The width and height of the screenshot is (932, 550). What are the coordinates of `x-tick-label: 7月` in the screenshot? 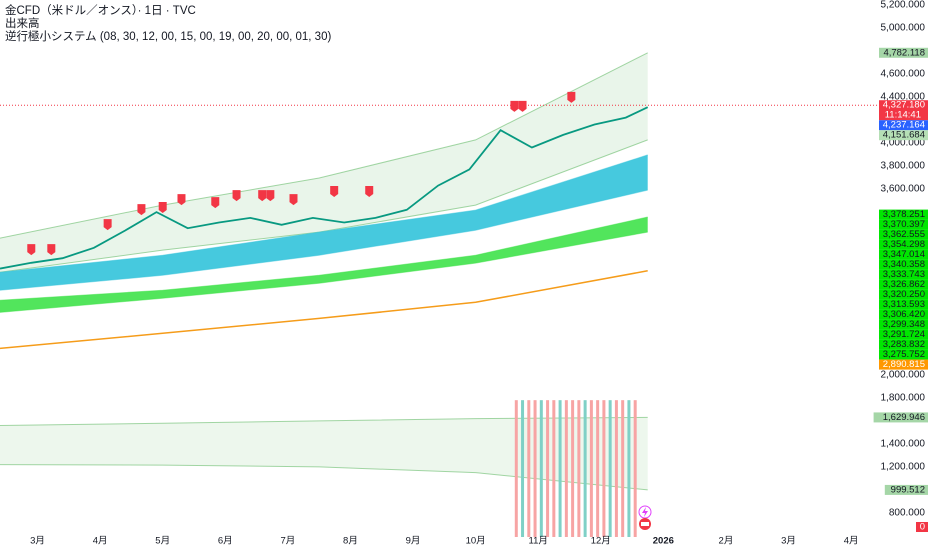 It's located at (287, 541).